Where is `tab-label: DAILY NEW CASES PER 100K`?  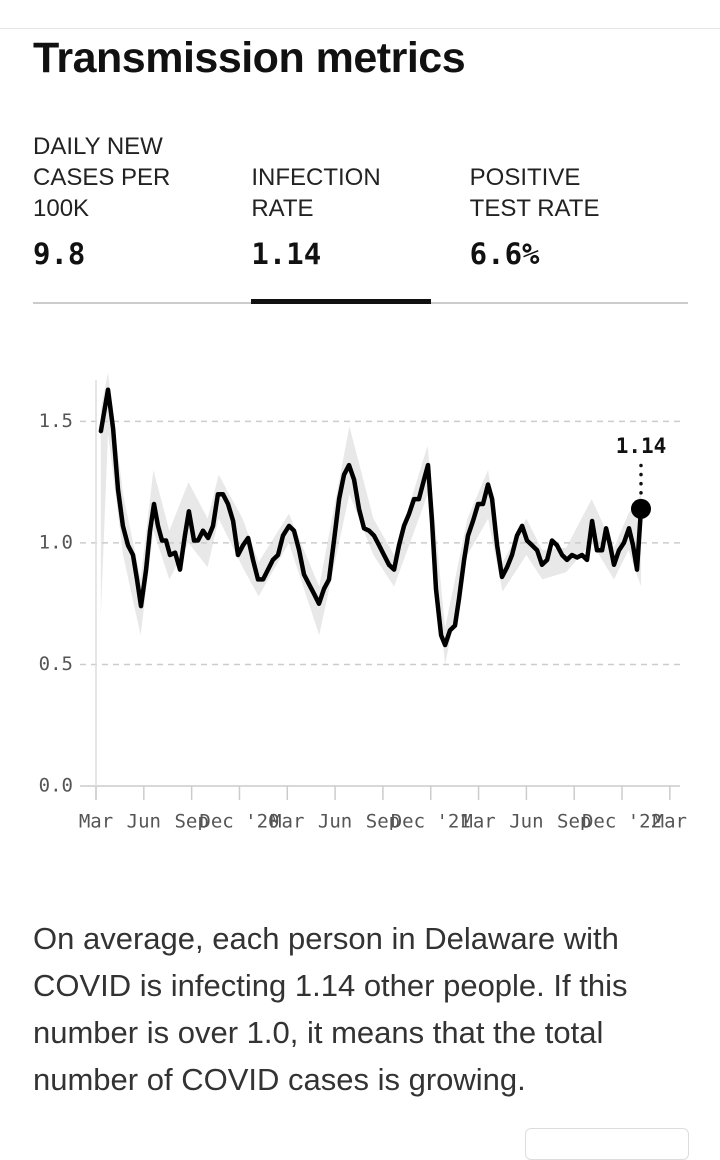 tab-label: DAILY NEW CASES PER 100K is located at coordinates (102, 177).